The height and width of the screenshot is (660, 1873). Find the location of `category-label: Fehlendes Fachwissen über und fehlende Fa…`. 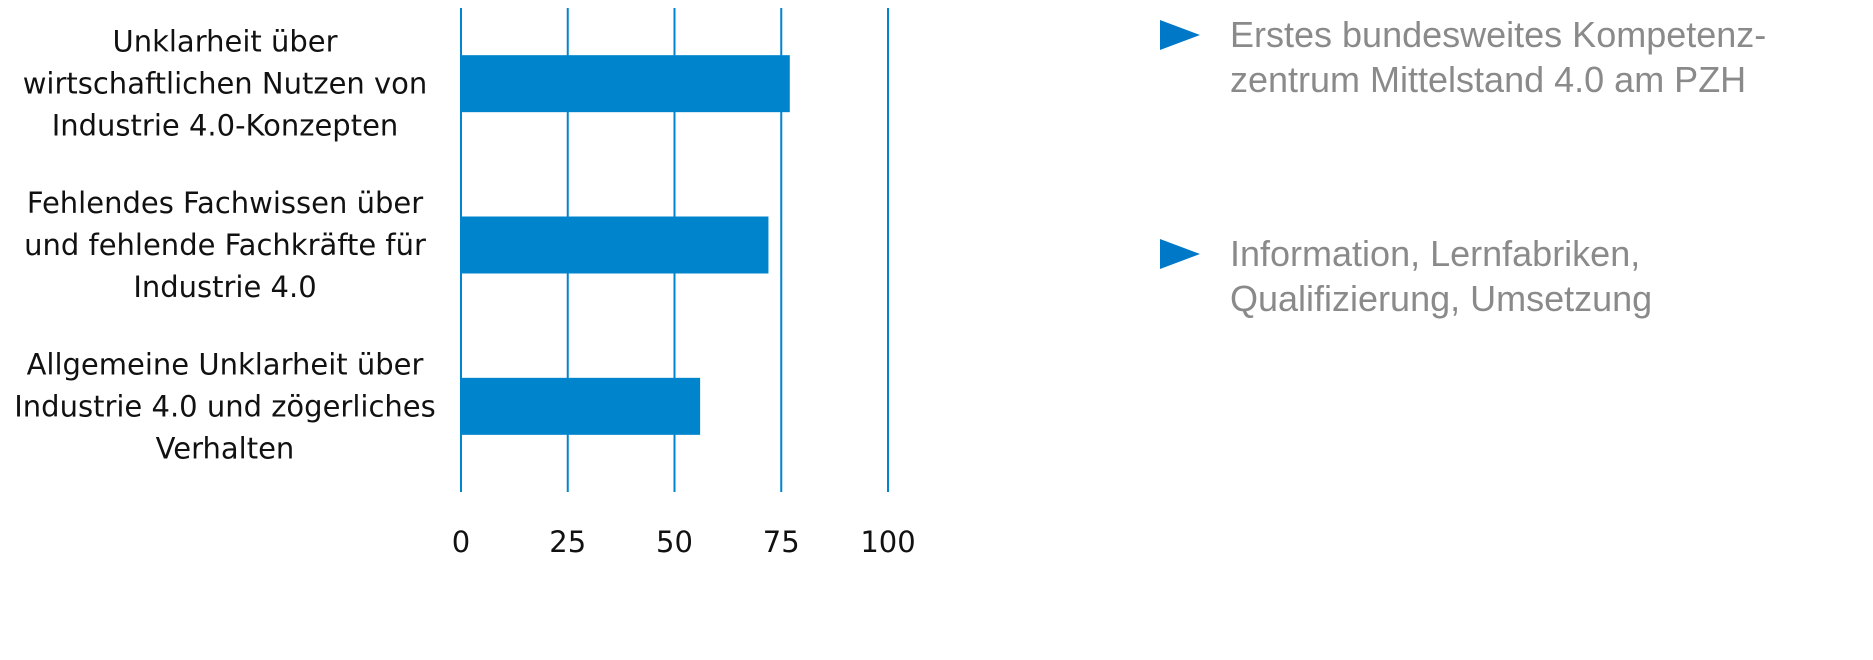

category-label: Fehlendes Fachwissen über und fehlende Fa… is located at coordinates (225, 245).